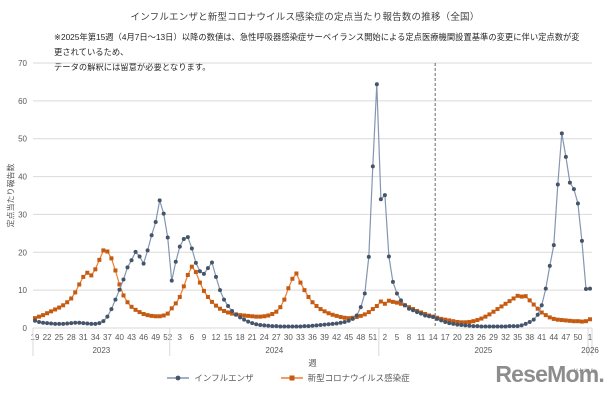  Describe the element at coordinates (25, 328) in the screenshot. I see `svg-text: 0` at that location.